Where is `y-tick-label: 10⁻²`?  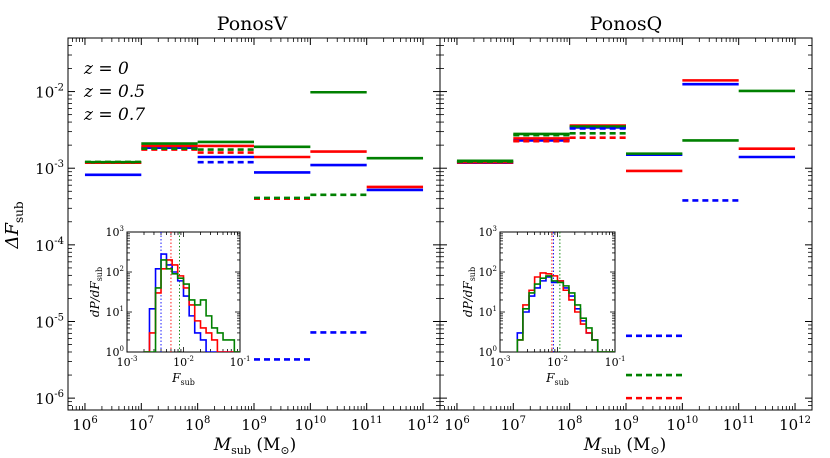 y-tick-label: 10⁻² is located at coordinates (49, 92).